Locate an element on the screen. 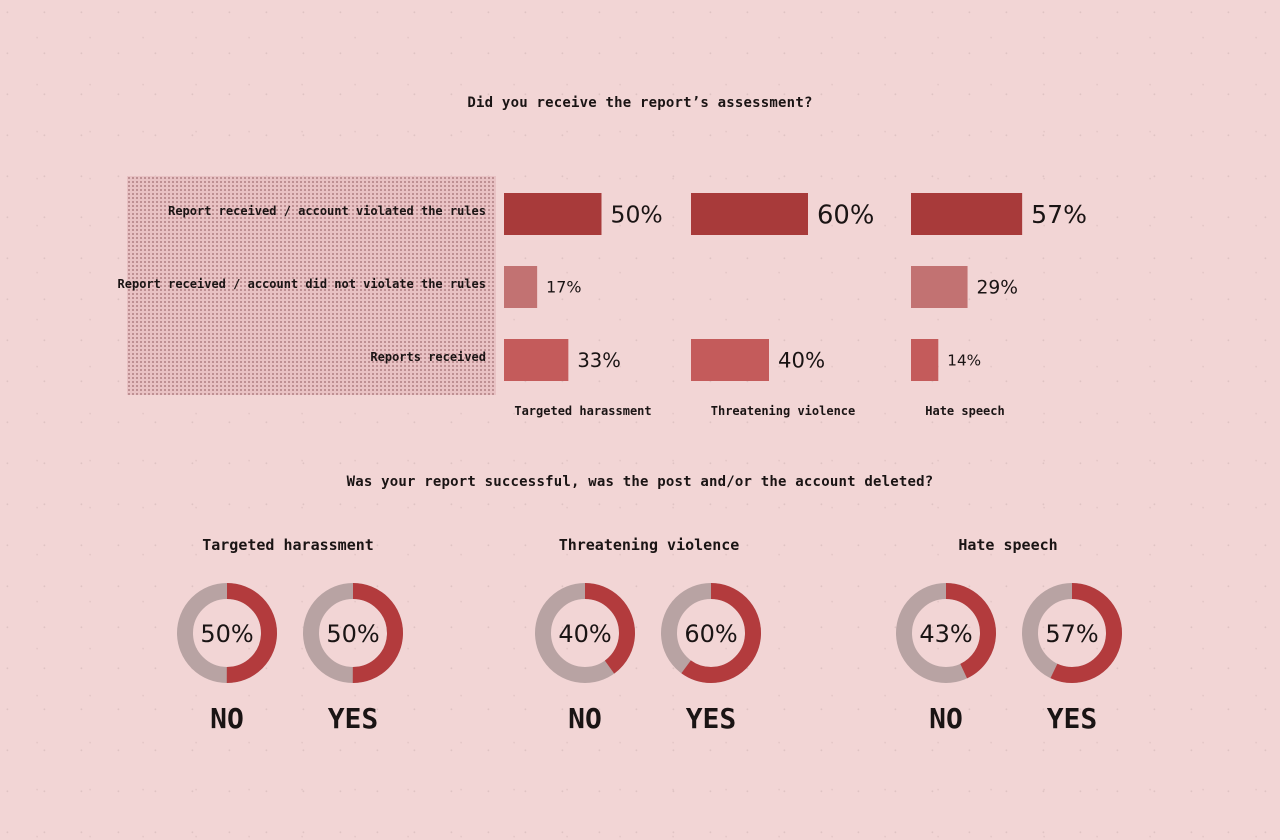 The image size is (1280, 840). column-label-targeted-harassment: Targeted harassment is located at coordinates (583, 411).